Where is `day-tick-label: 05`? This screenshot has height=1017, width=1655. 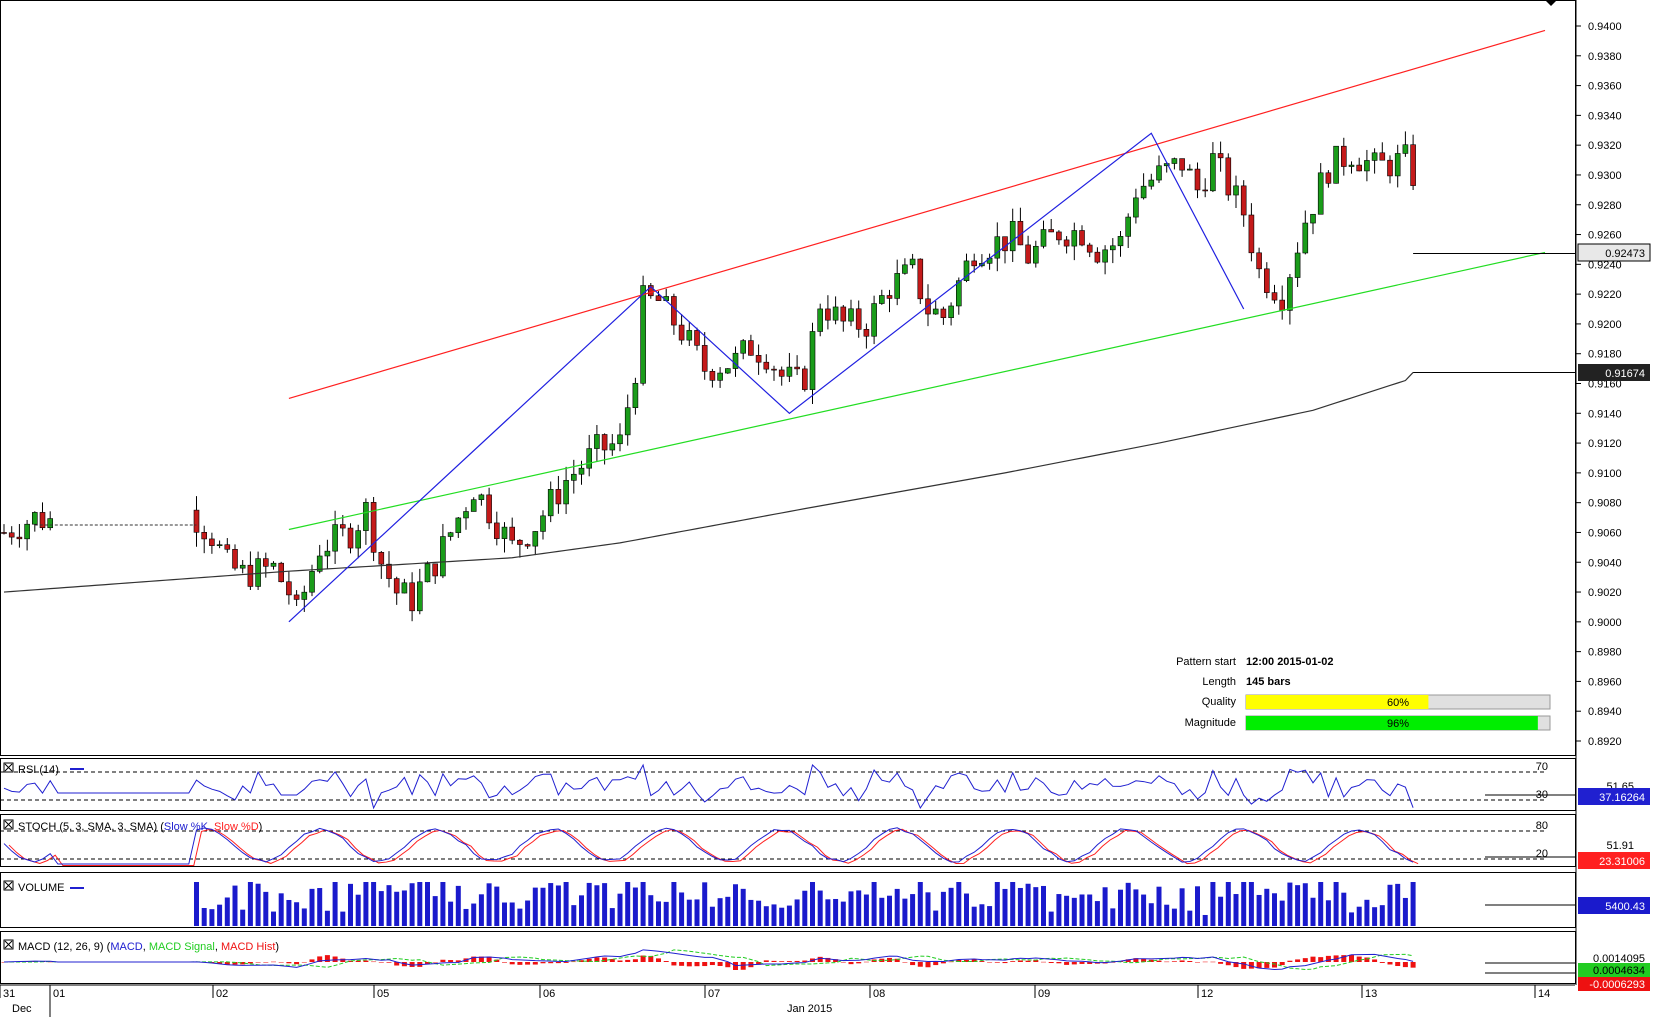
day-tick-label: 05 is located at coordinates (383, 994).